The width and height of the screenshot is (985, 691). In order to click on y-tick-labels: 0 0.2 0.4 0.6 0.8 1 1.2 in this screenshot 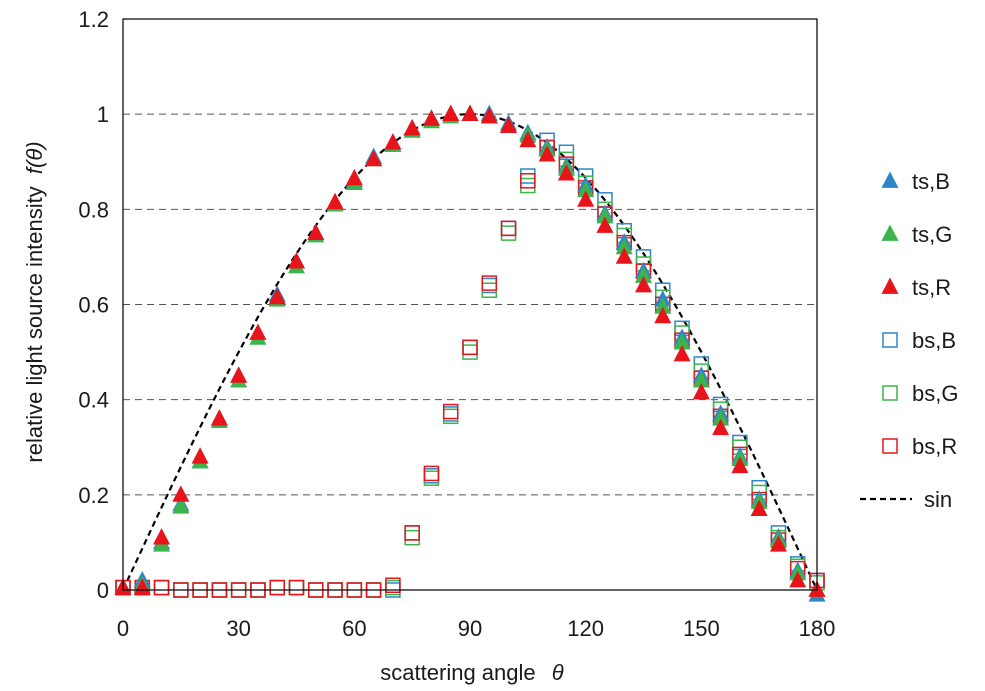, I will do `click(93, 305)`.